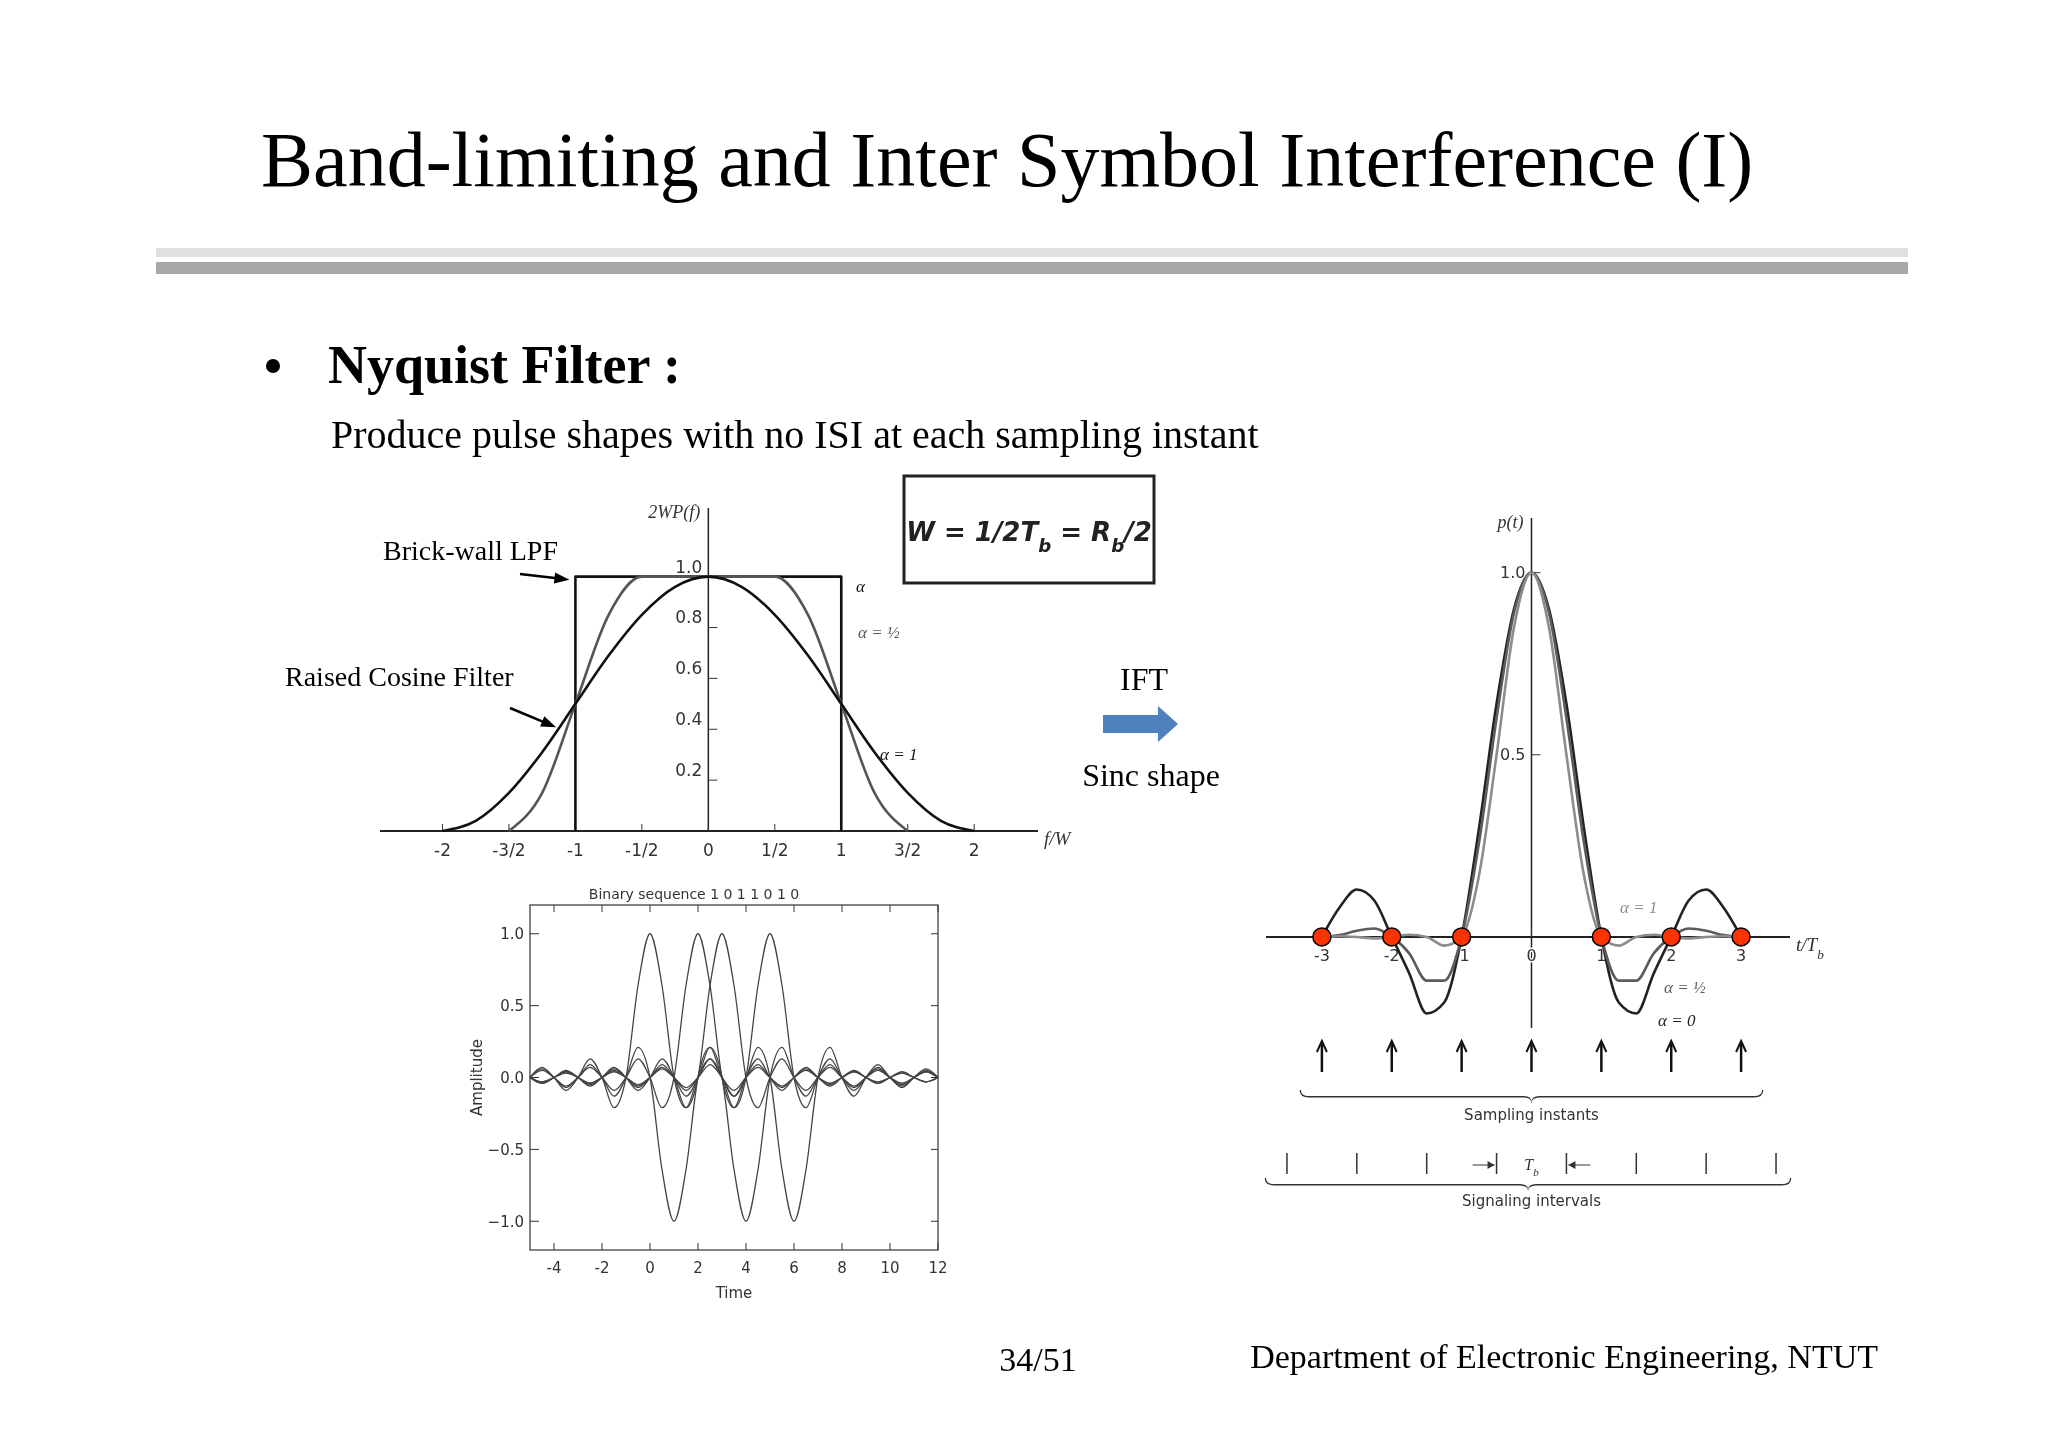 Image resolution: width=2048 pixels, height=1447 pixels. Describe the element at coordinates (1810, 947) in the screenshot. I see `x-axis-title: t/T$_{b}$` at that location.